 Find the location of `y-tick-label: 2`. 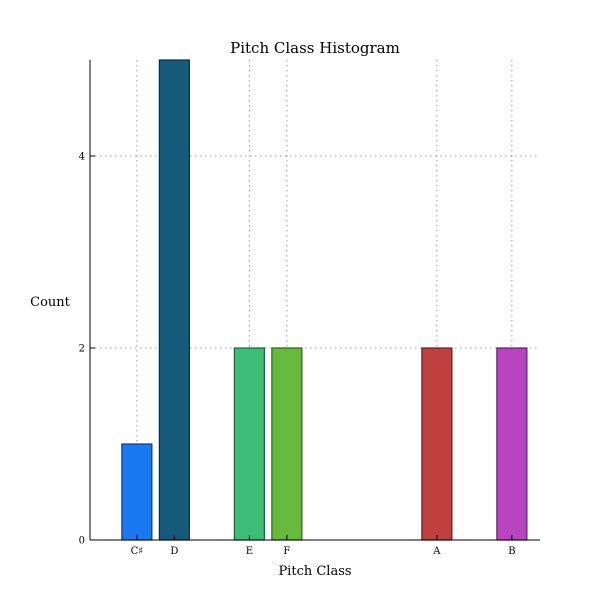

y-tick-label: 2 is located at coordinates (82, 349).